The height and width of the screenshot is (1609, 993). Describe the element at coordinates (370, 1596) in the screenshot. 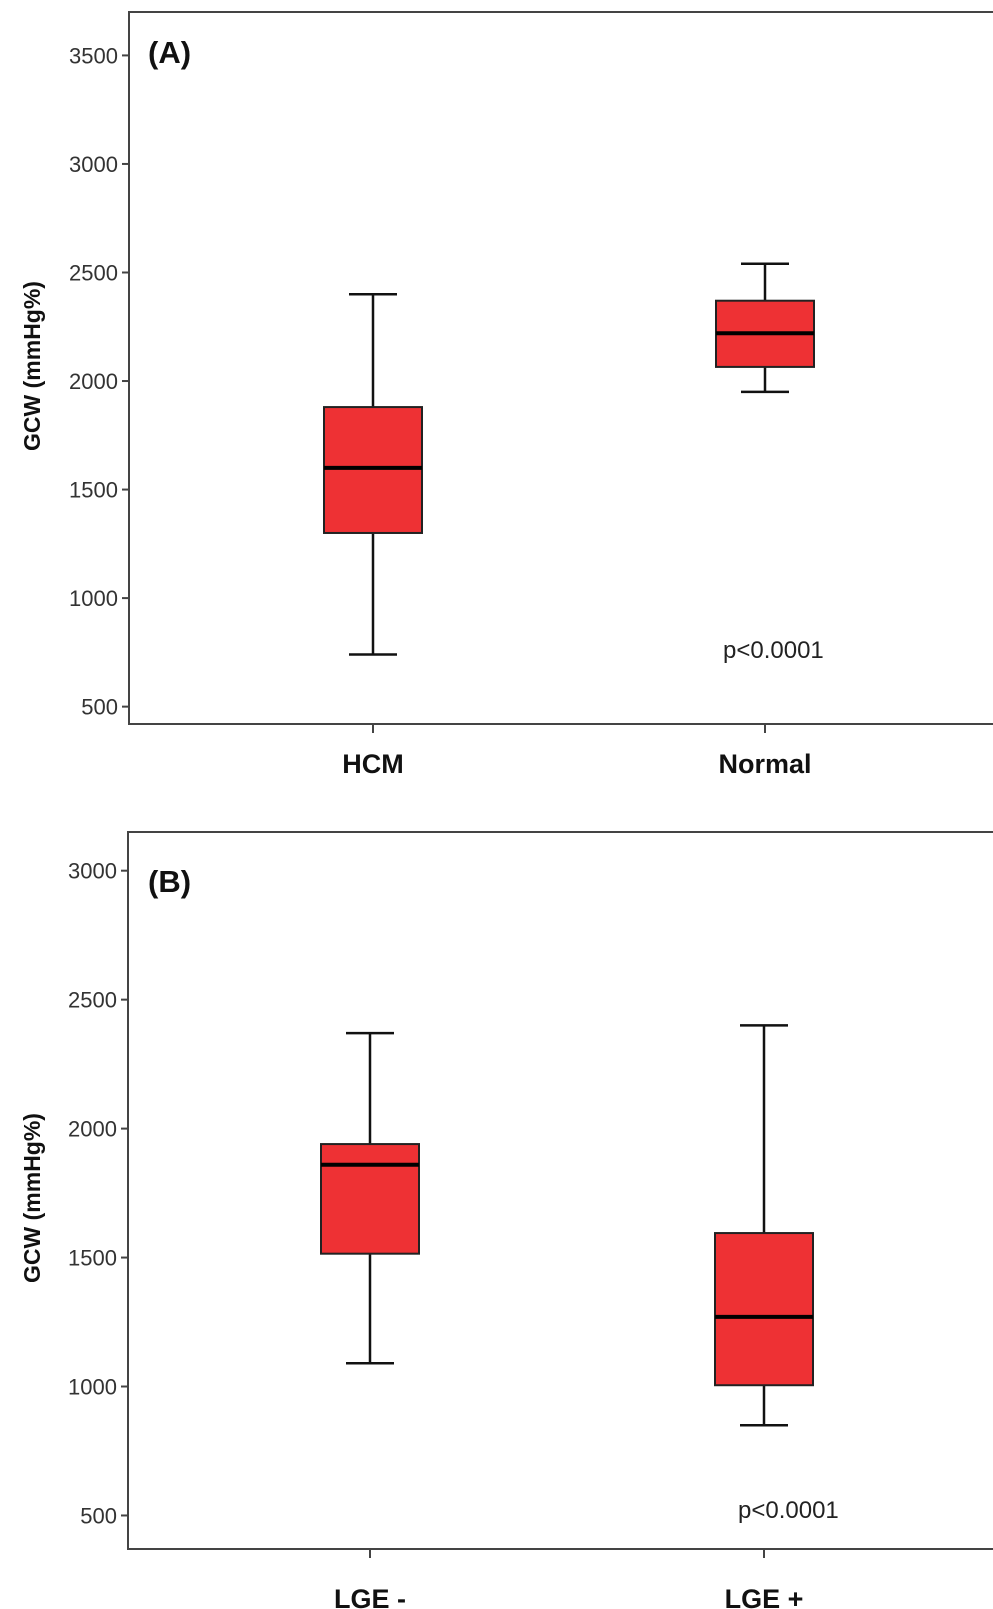

I see `x-category-label: LGE -` at that location.